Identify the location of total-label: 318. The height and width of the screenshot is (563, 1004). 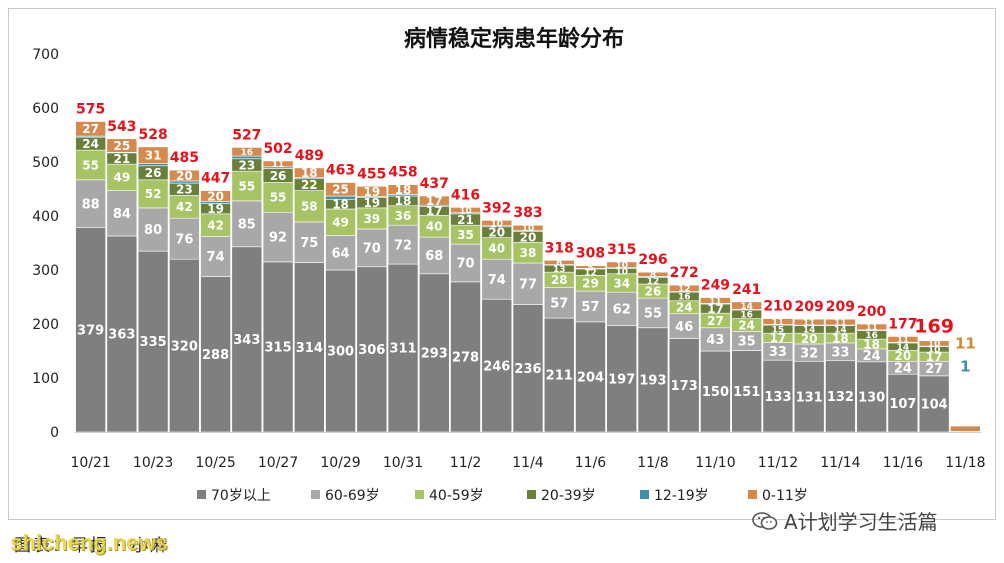
(559, 248).